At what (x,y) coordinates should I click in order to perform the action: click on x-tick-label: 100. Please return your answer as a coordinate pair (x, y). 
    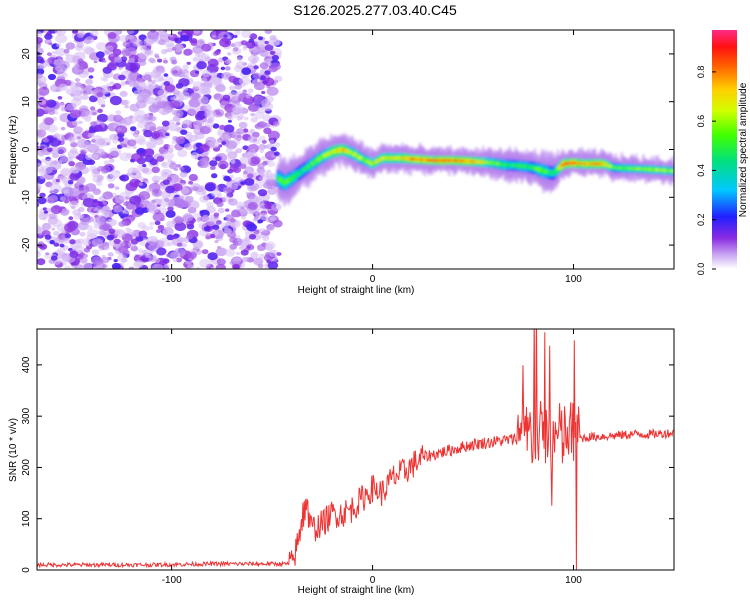
    Looking at the image, I should click on (573, 279).